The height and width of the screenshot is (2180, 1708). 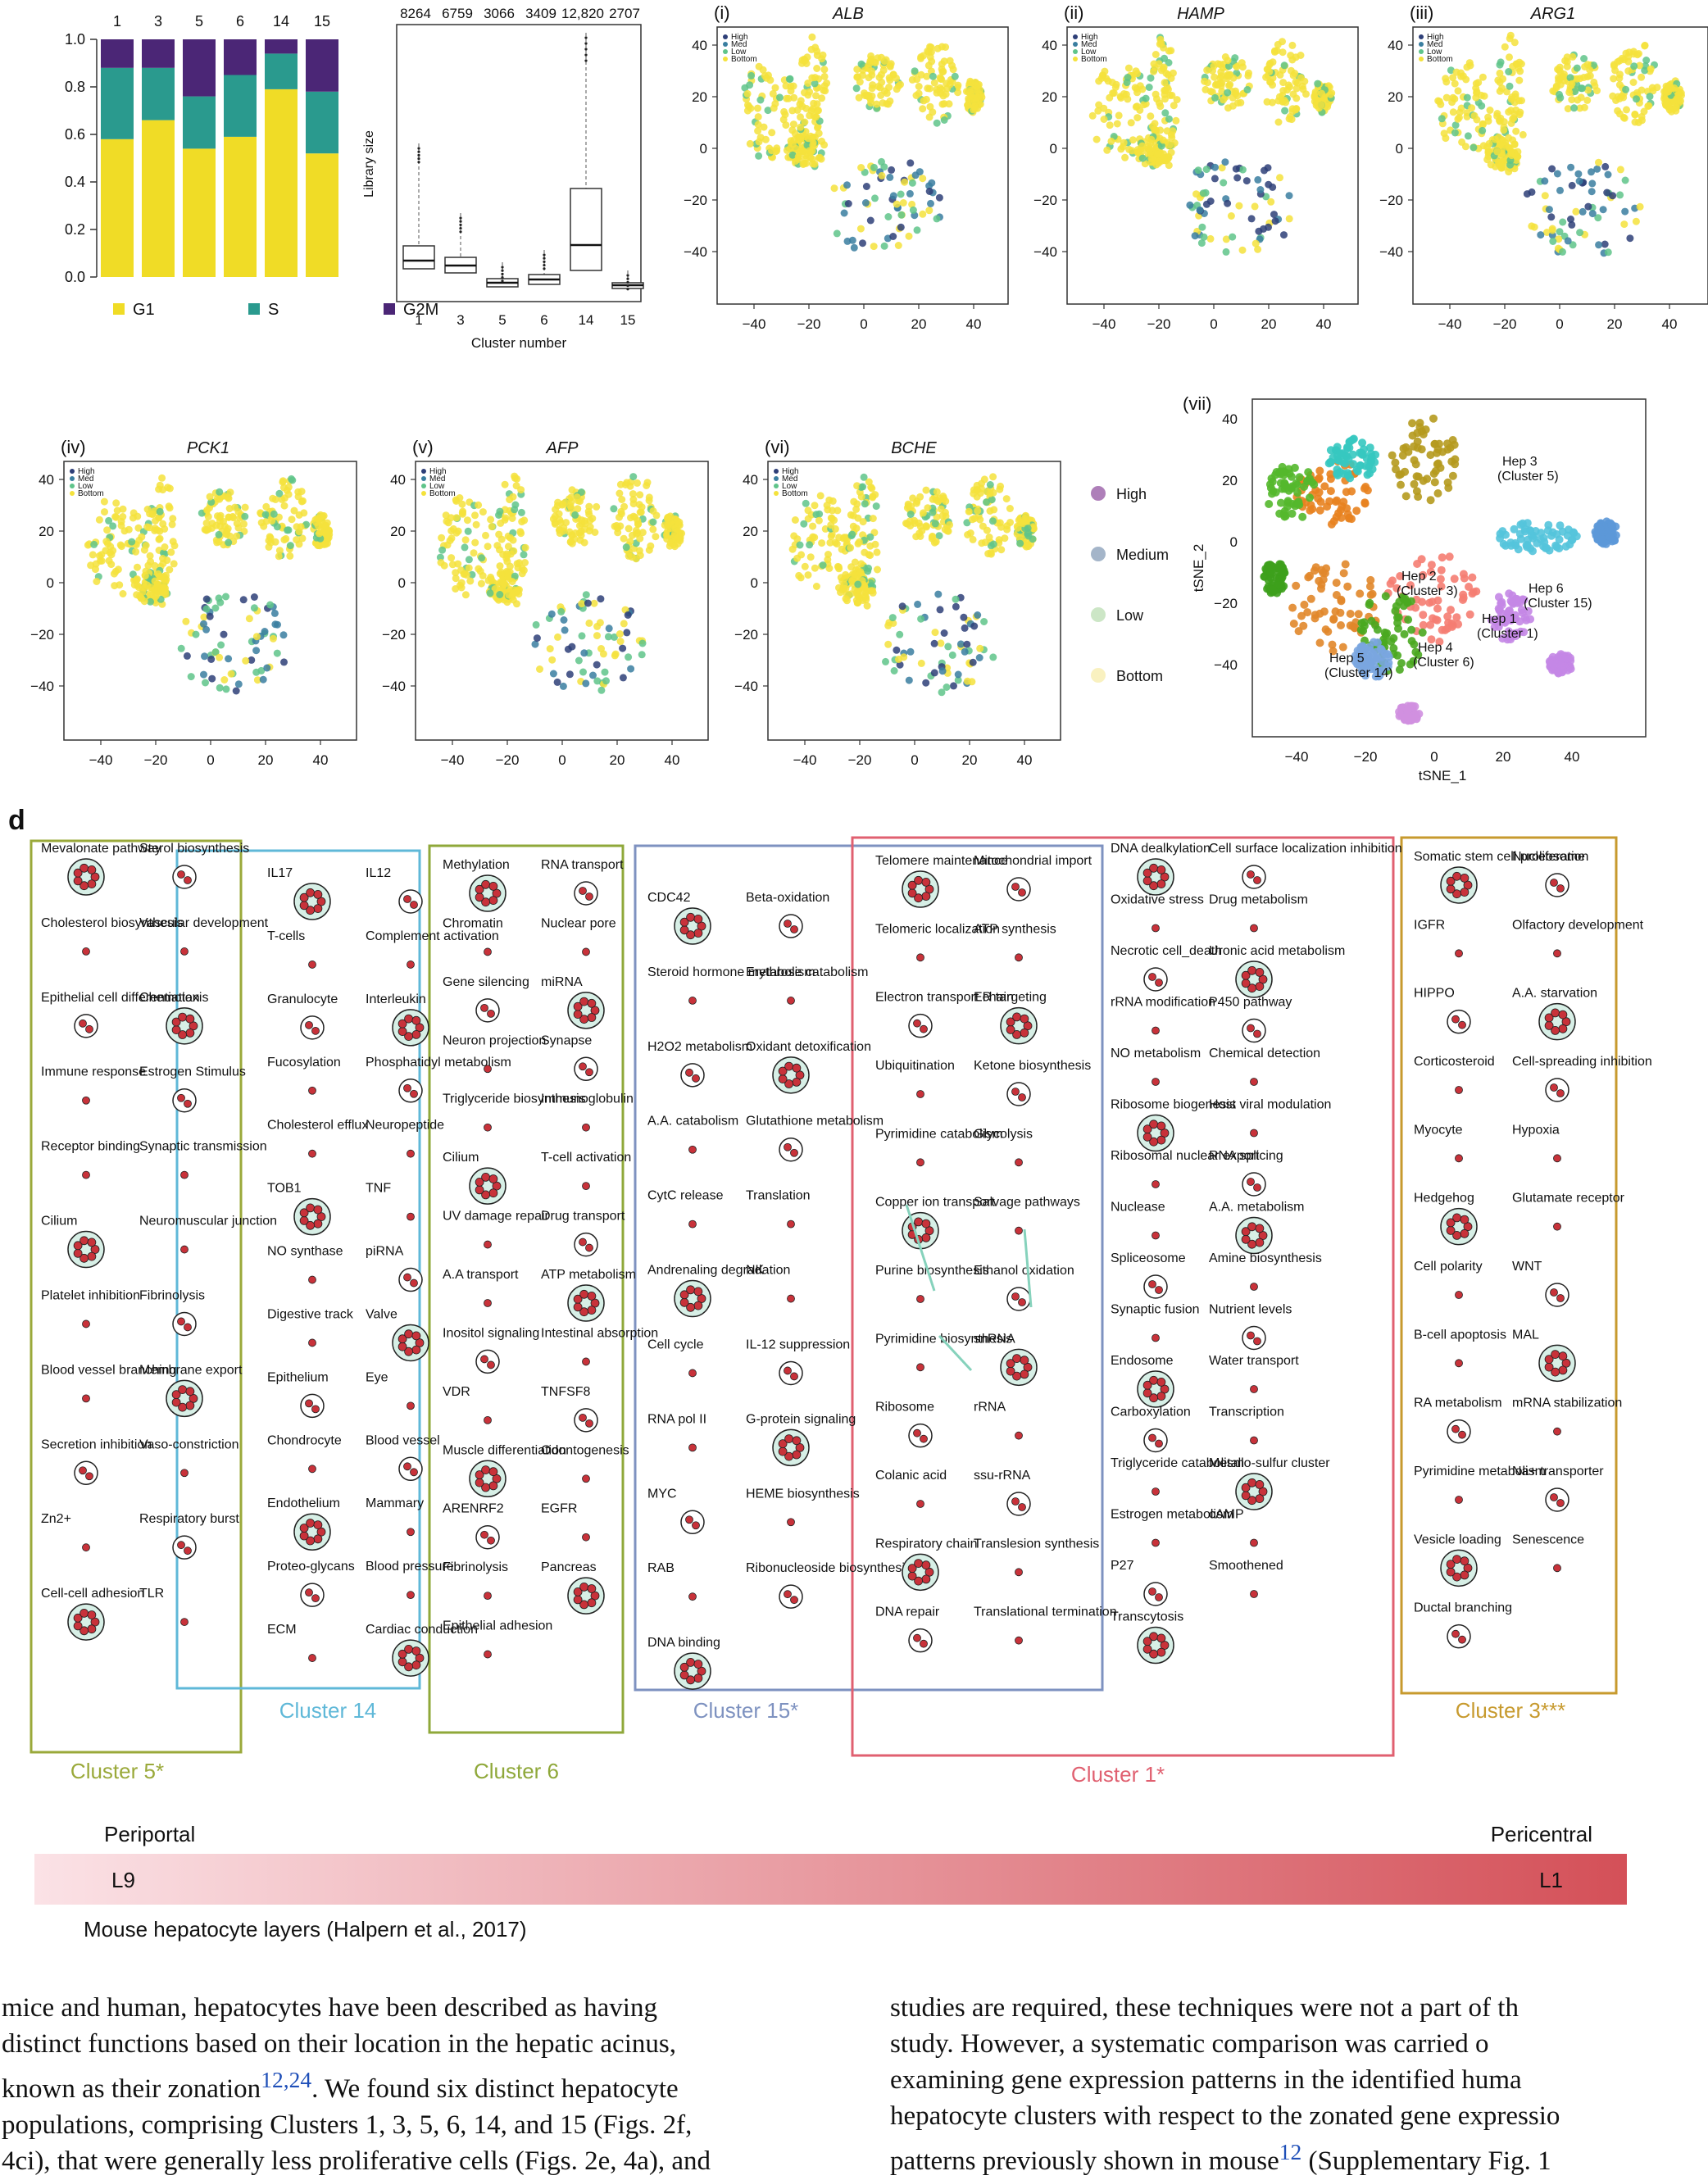 What do you see at coordinates (1551, 1880) in the screenshot?
I see `layer-l1-label: L1` at bounding box center [1551, 1880].